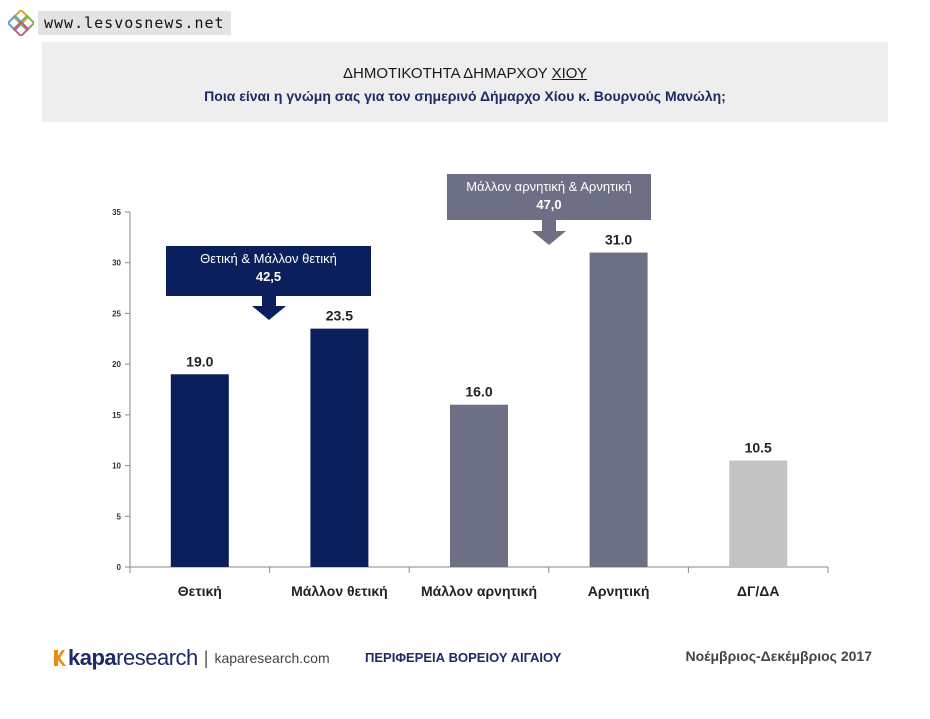 Image resolution: width=930 pixels, height=719 pixels. I want to click on y-tick-label: 15, so click(116, 415).